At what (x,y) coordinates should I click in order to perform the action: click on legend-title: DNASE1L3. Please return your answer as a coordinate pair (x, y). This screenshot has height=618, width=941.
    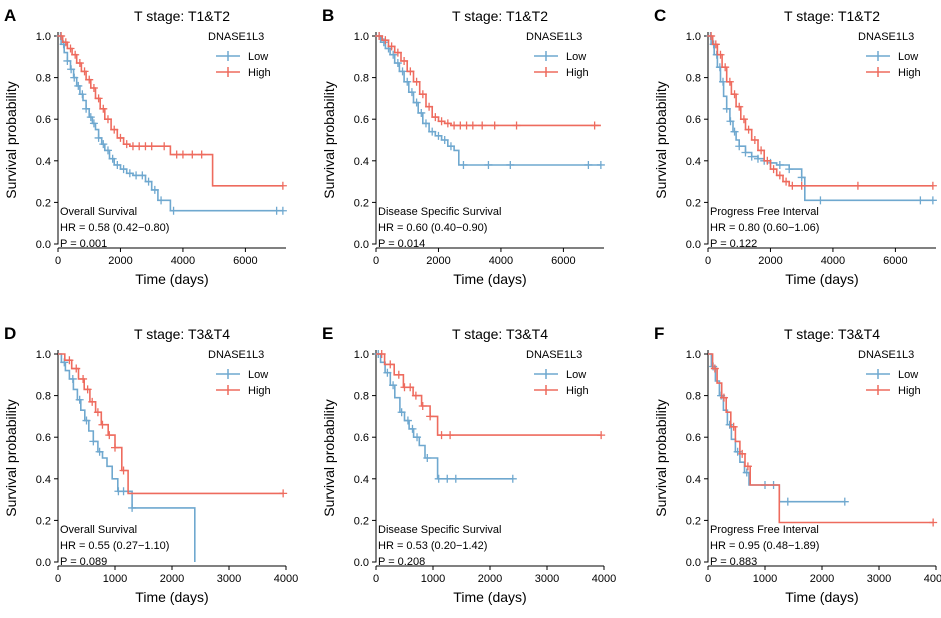
    Looking at the image, I should click on (886, 37).